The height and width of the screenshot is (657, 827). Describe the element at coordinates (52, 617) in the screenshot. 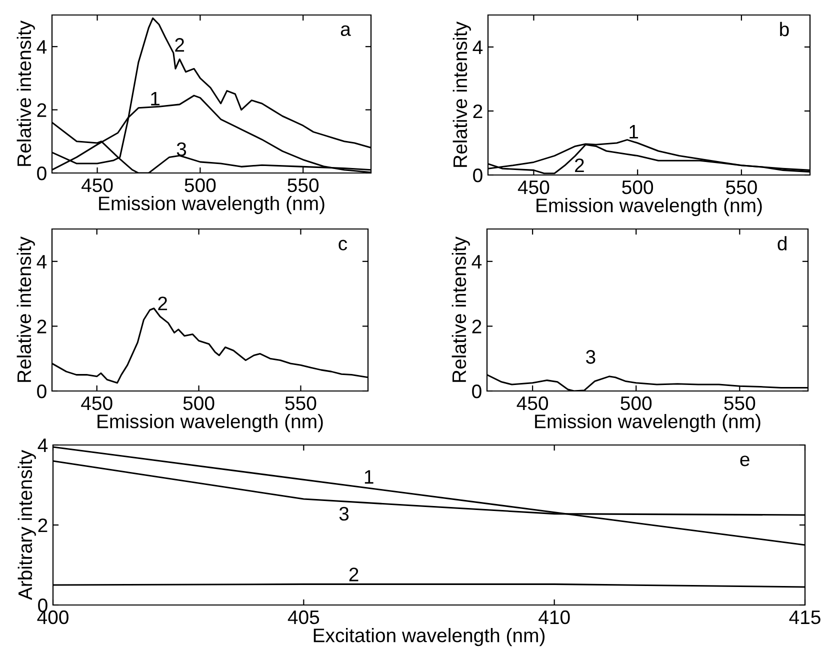

I see `x-tick-label: 400` at that location.